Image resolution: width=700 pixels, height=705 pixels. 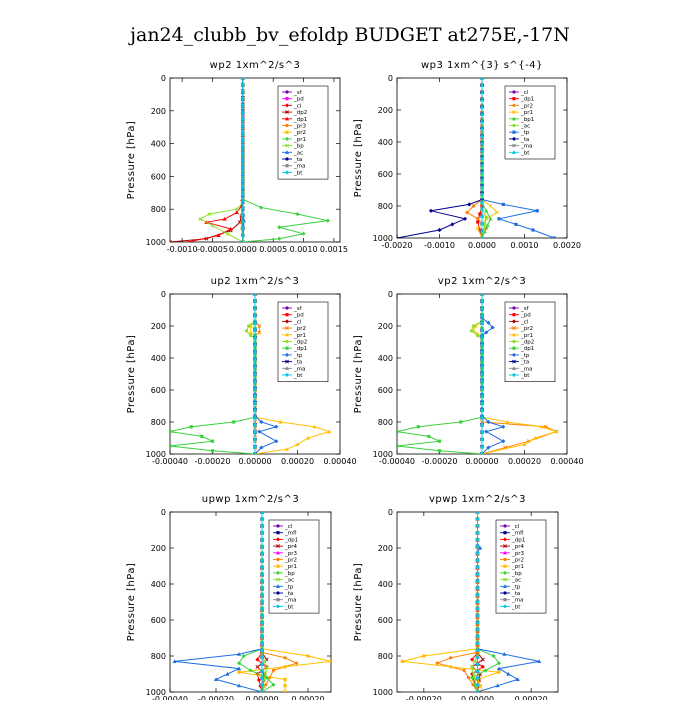 I want to click on legend-entry: _bp1, so click(x=527, y=120).